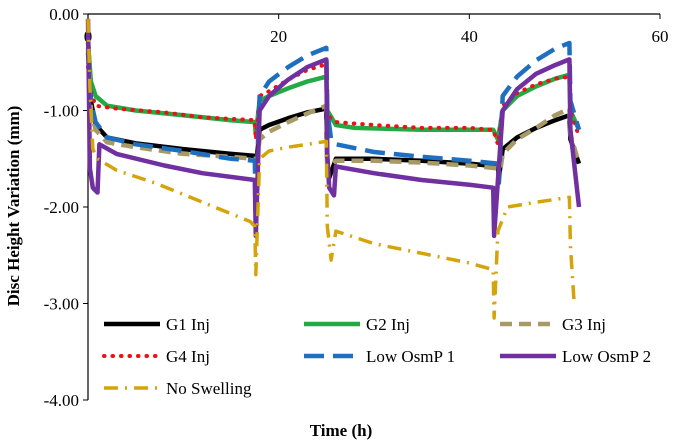 The width and height of the screenshot is (685, 443). I want to click on legend-label: Low OsmP 1, so click(410, 356).